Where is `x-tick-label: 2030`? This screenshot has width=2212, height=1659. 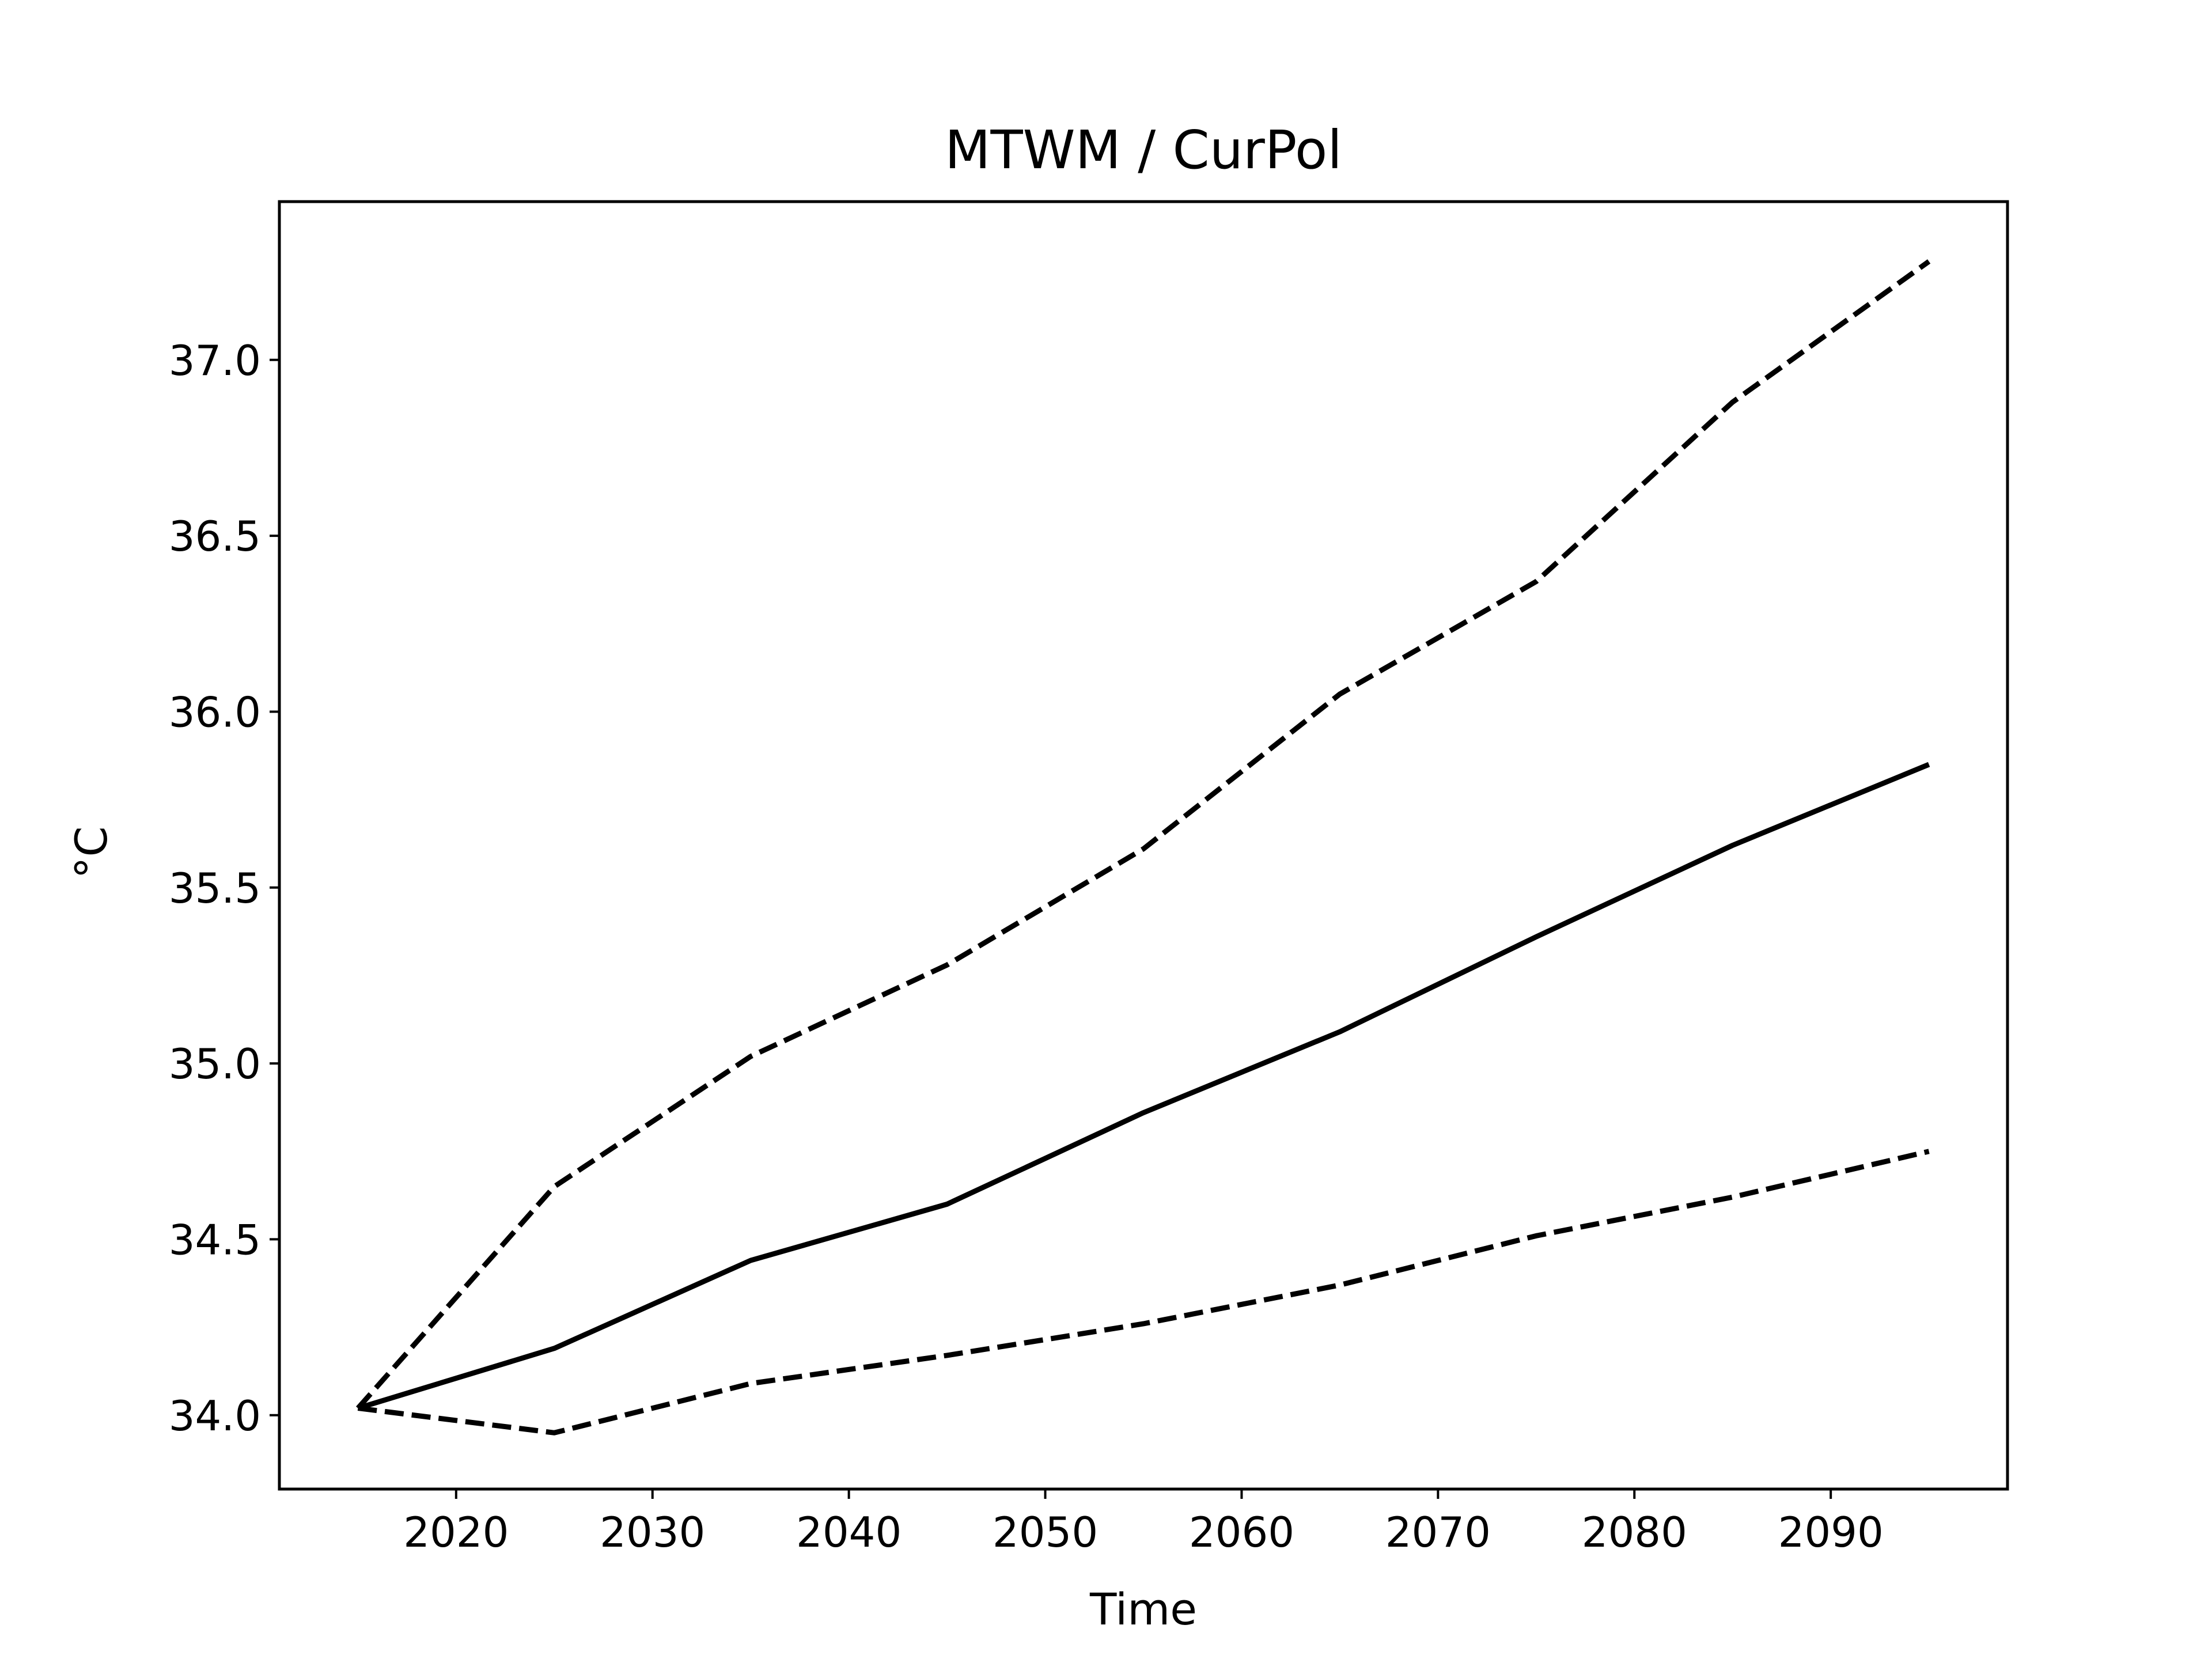 x-tick-label: 2030 is located at coordinates (652, 1532).